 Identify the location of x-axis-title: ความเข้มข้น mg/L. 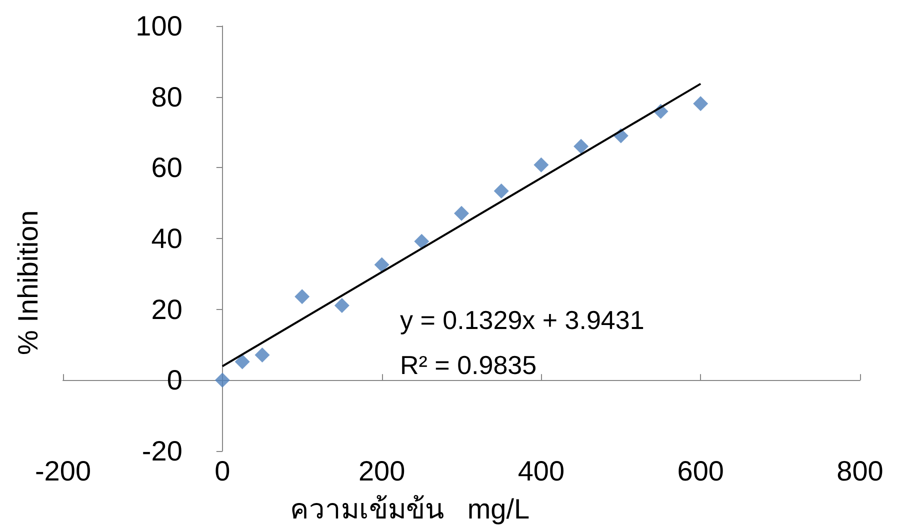
(410, 509).